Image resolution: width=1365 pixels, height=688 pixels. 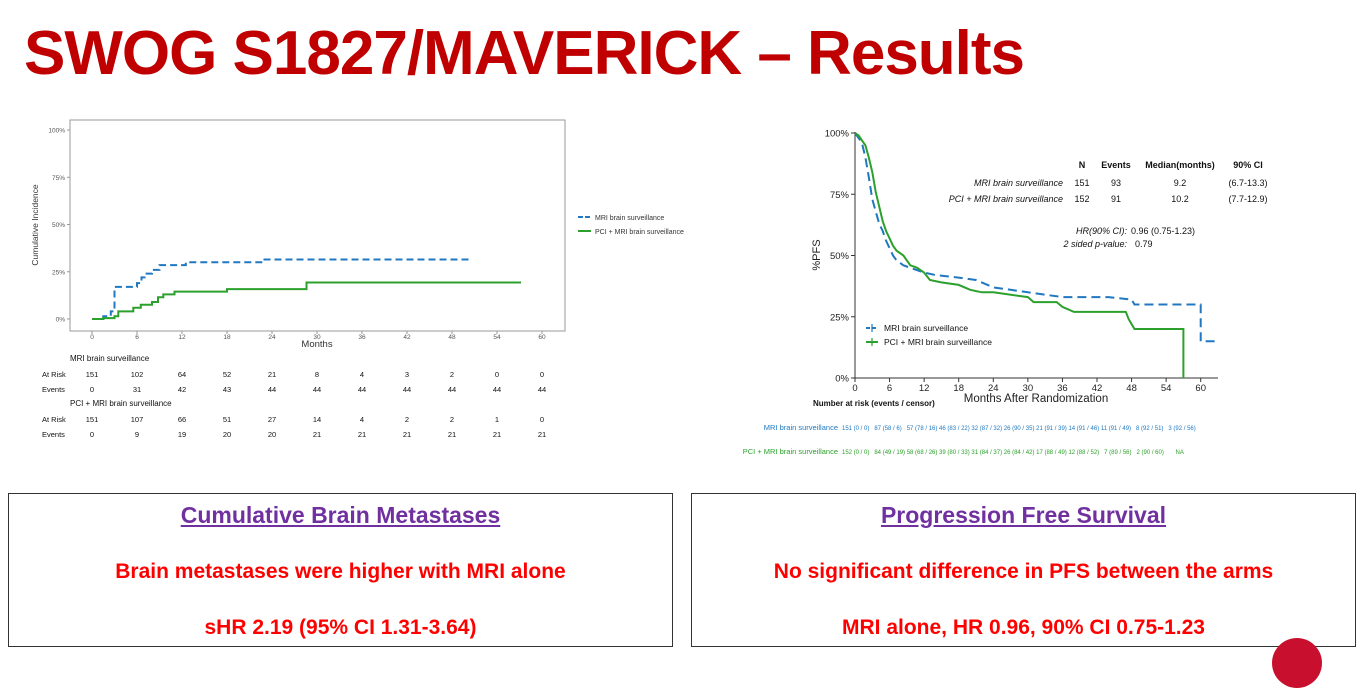 What do you see at coordinates (790, 451) in the screenshot?
I see `nar-pci-name: PCI + MRI brain surveillance` at bounding box center [790, 451].